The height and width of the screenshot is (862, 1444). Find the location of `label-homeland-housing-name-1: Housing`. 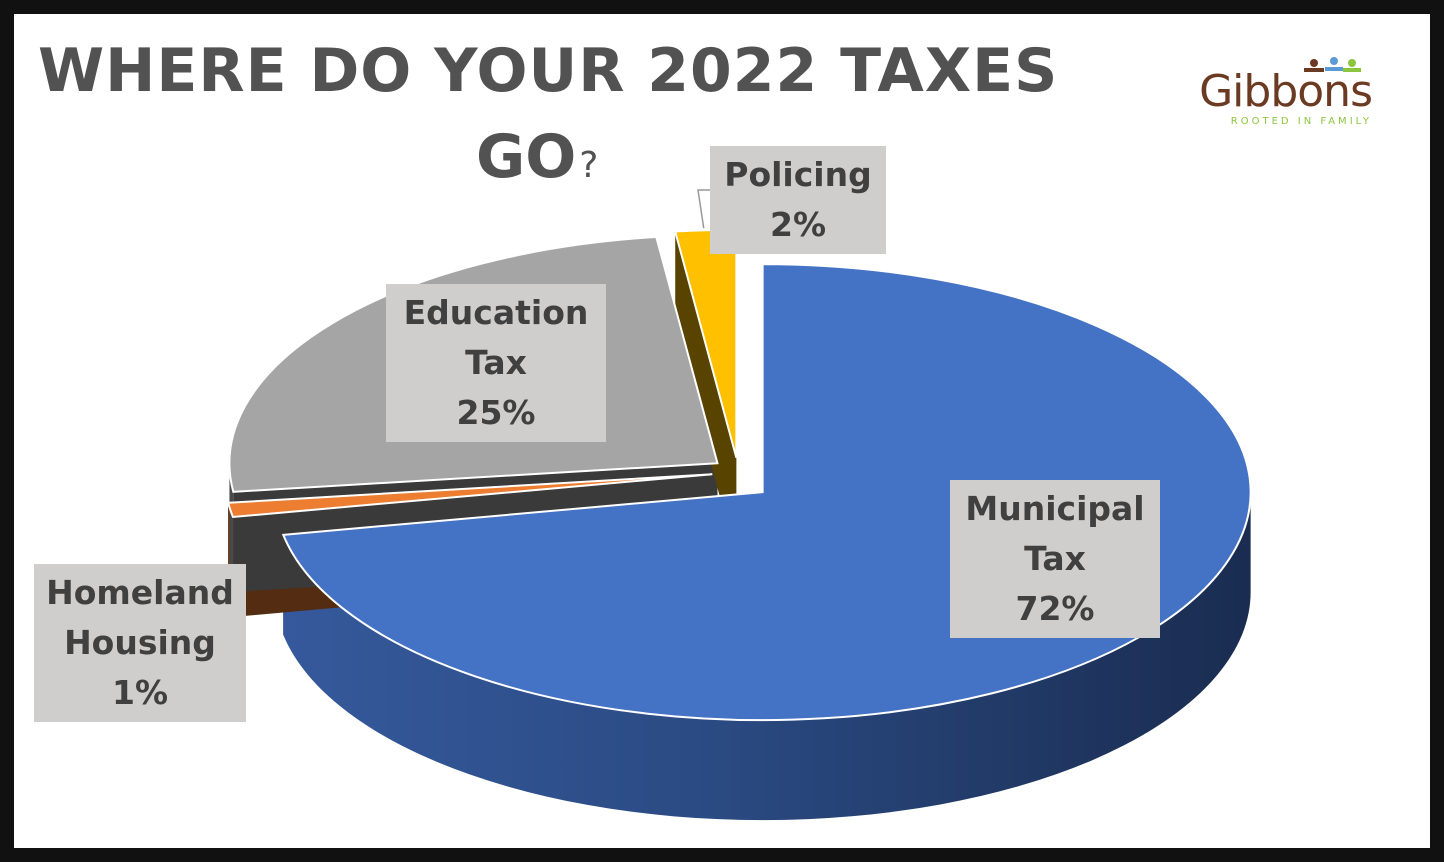

label-homeland-housing-name-1: Housing is located at coordinates (140, 642).